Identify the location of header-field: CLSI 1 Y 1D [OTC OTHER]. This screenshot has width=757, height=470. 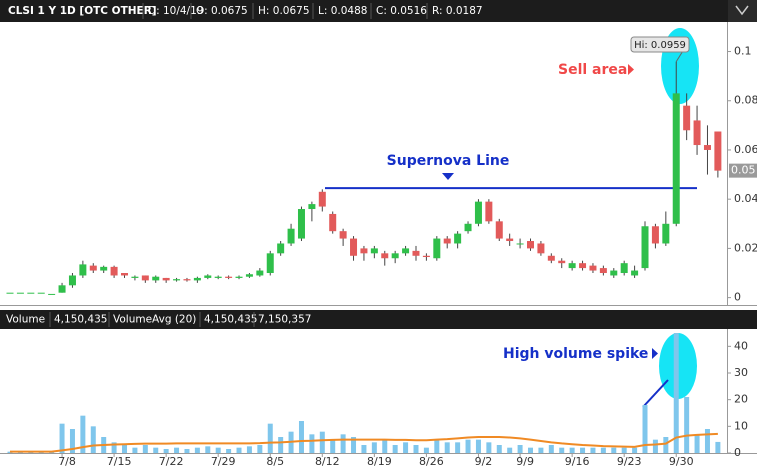
(82, 11).